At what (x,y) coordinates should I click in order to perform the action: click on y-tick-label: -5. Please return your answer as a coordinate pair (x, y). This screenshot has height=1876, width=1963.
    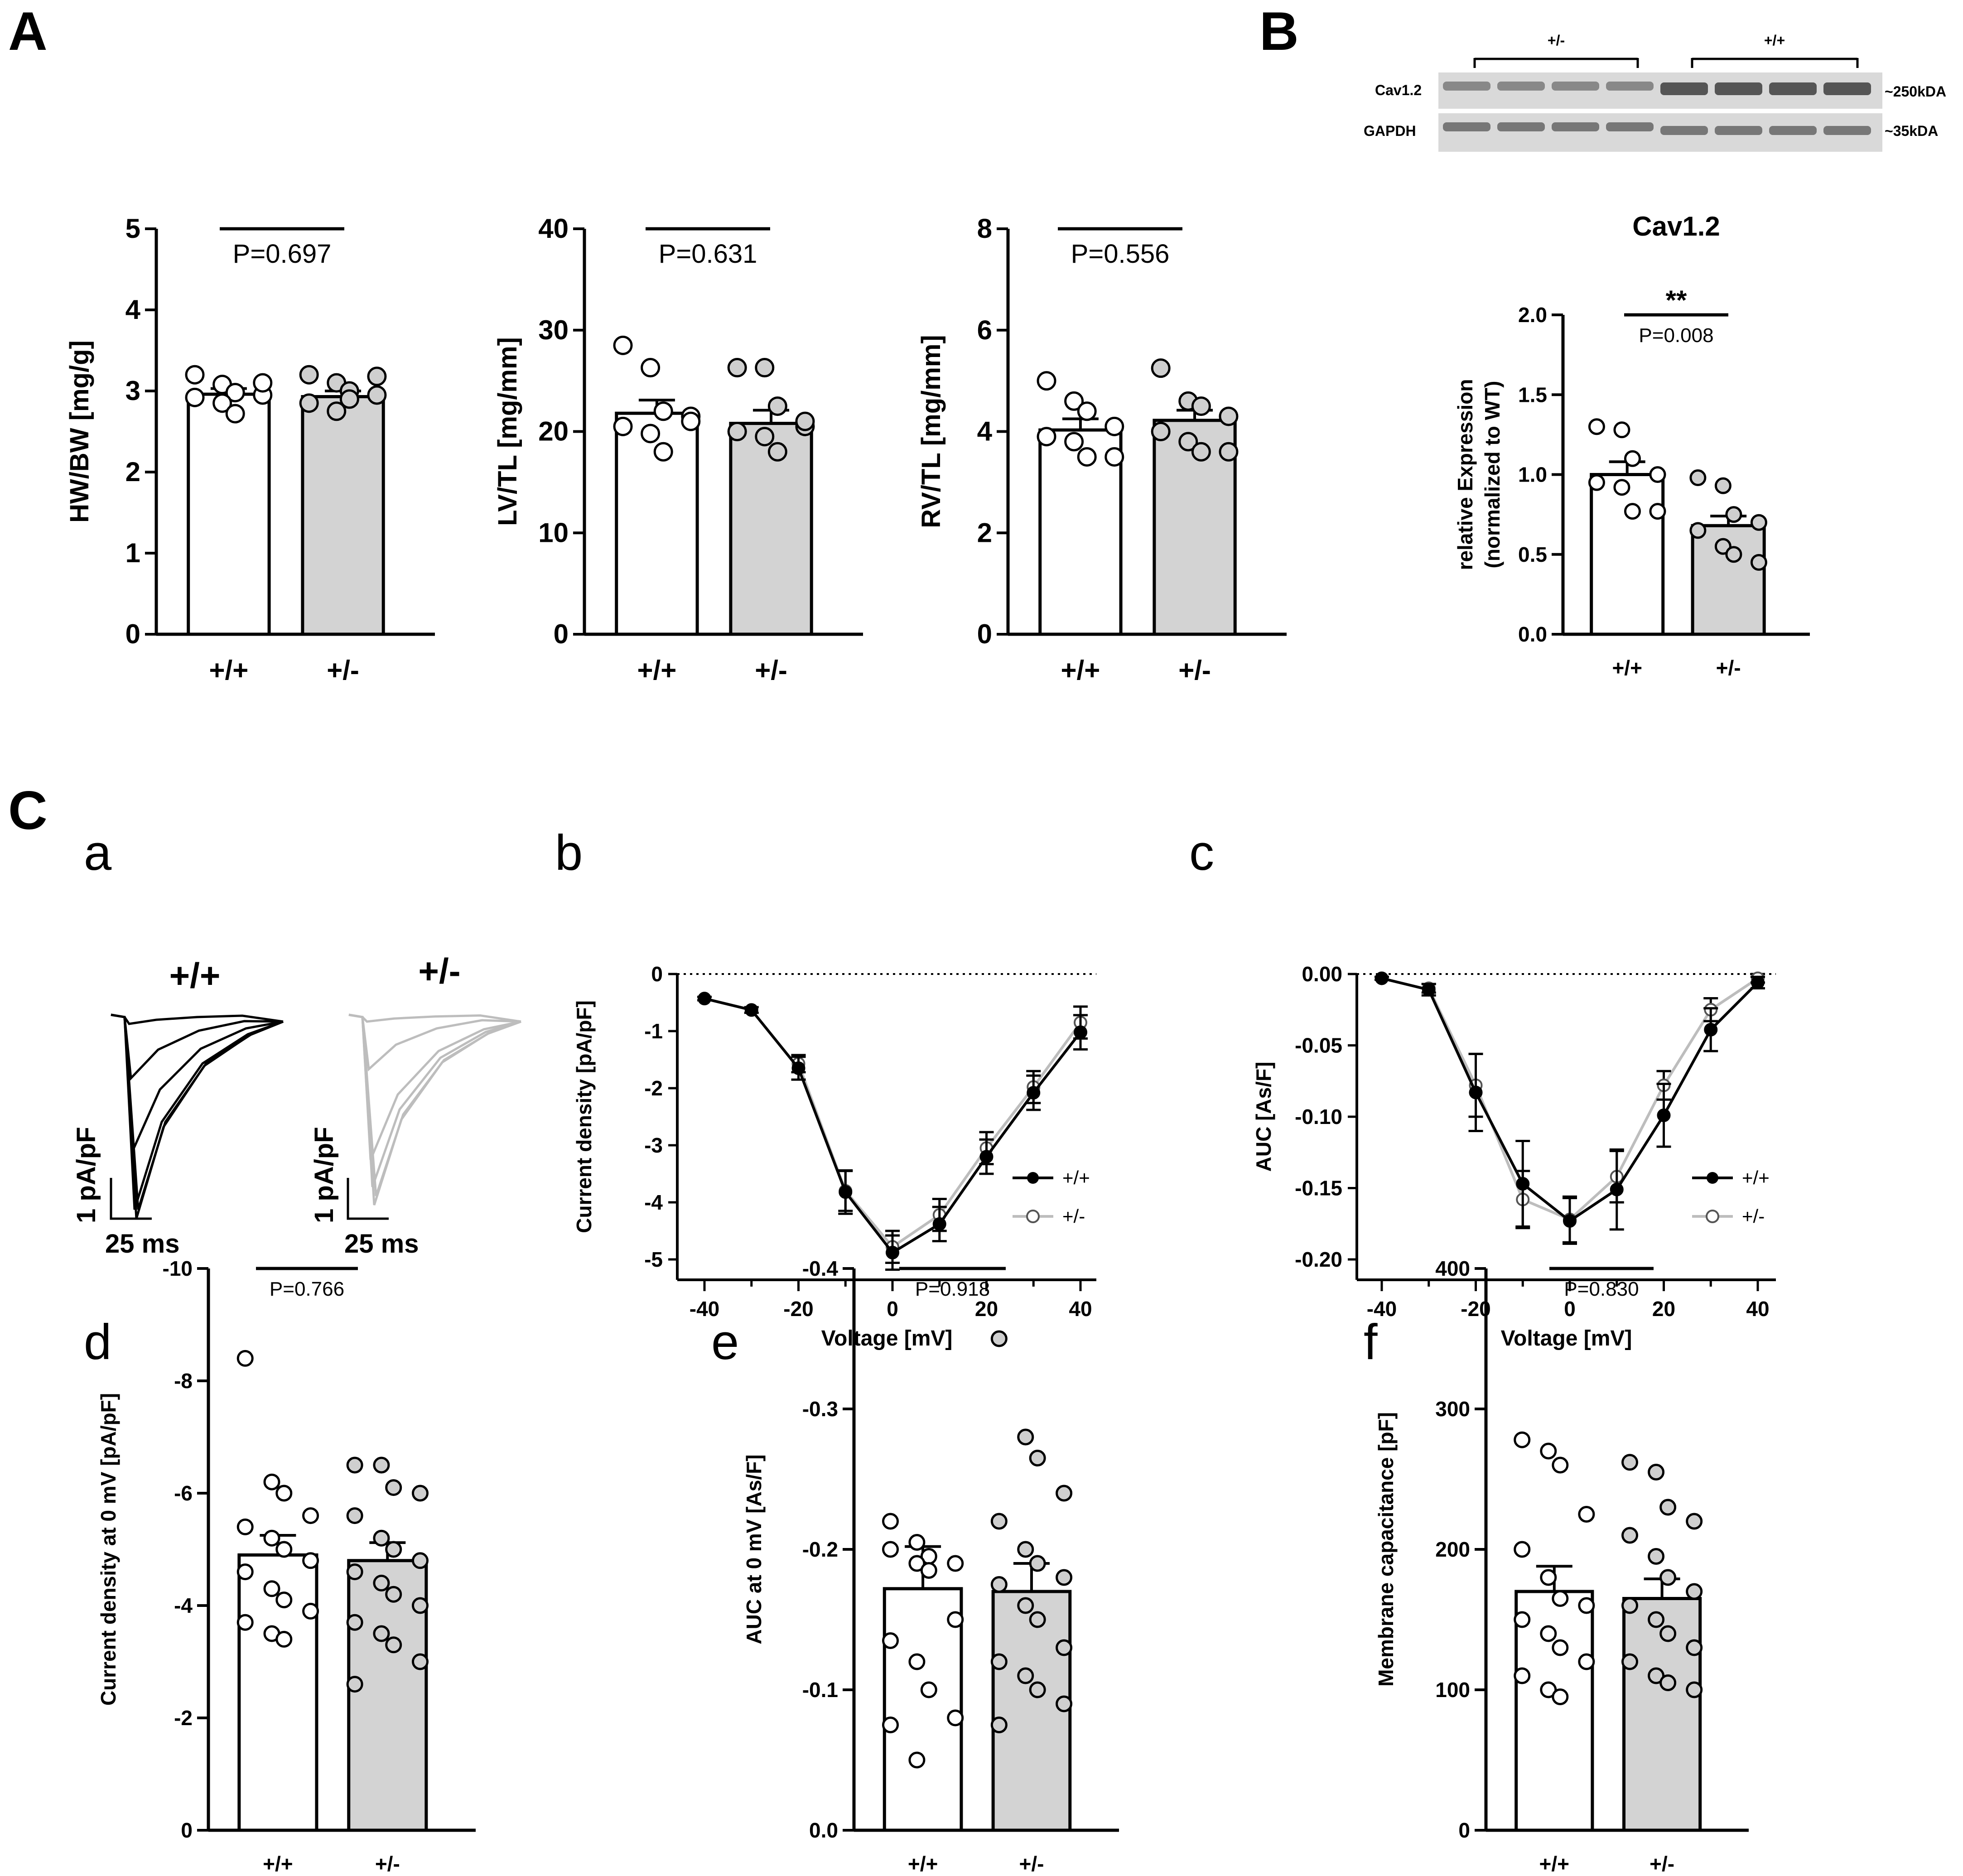
    Looking at the image, I should click on (653, 1259).